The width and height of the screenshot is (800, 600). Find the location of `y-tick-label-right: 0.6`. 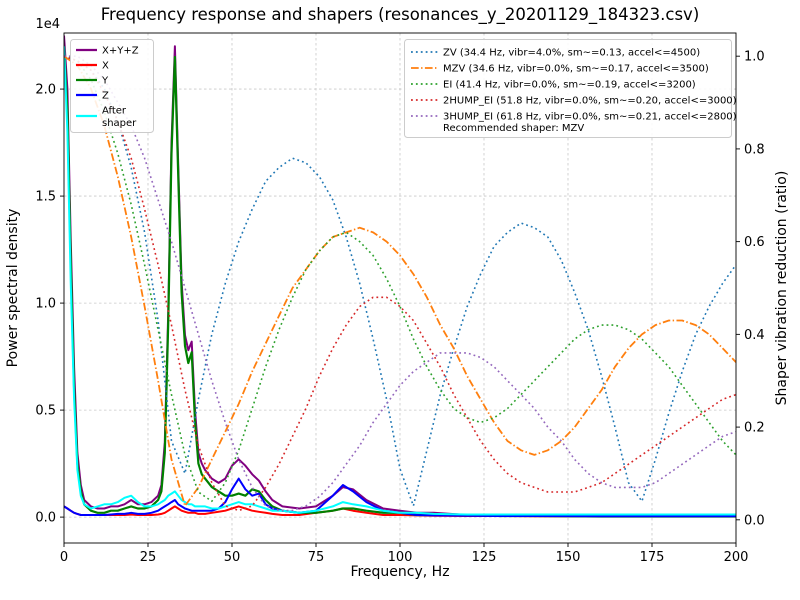

y-tick-label-right: 0.6 is located at coordinates (754, 242).